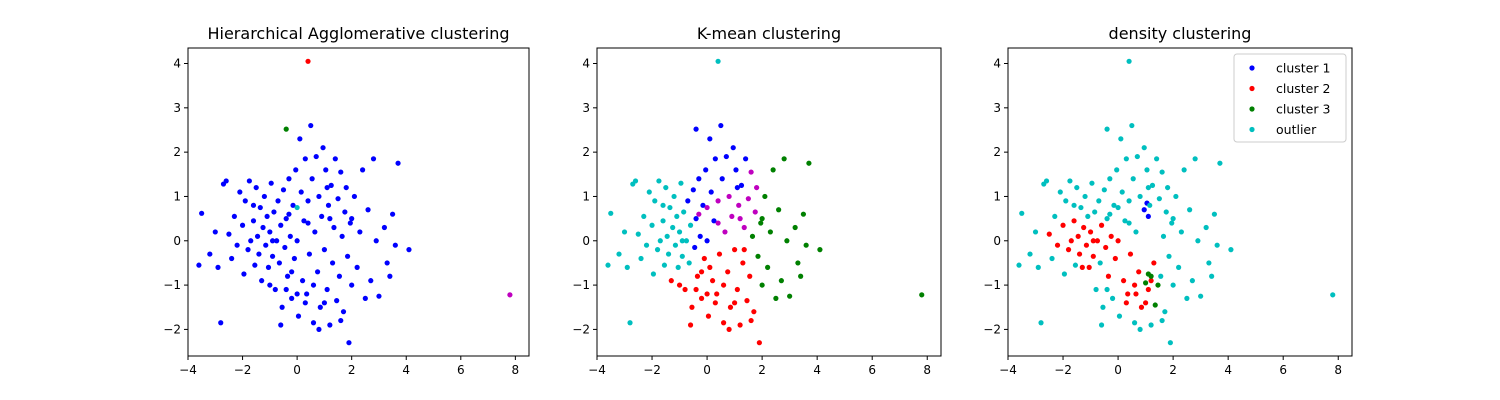 The height and width of the screenshot is (400, 1500). I want to click on x-tick-label: −2, so click(1063, 370).